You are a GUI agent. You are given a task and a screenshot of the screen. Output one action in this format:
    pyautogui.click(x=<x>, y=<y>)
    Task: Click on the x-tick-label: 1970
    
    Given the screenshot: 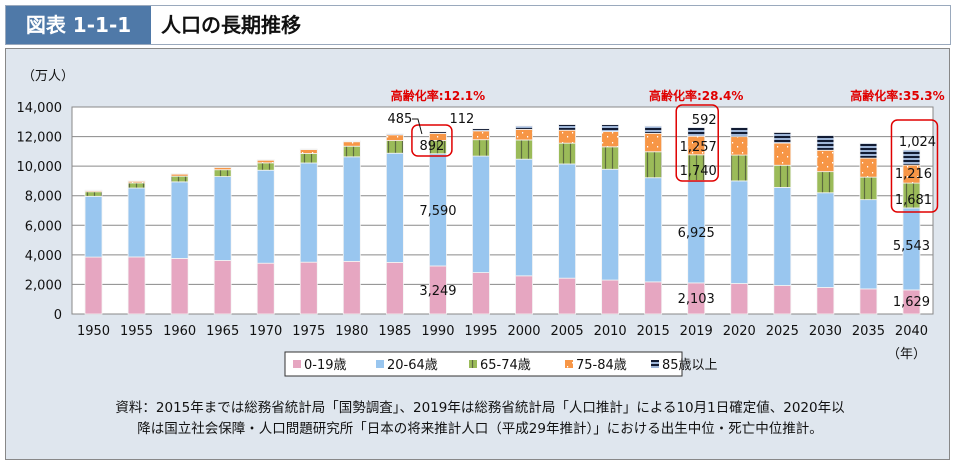 What is the action you would take?
    pyautogui.click(x=265, y=331)
    